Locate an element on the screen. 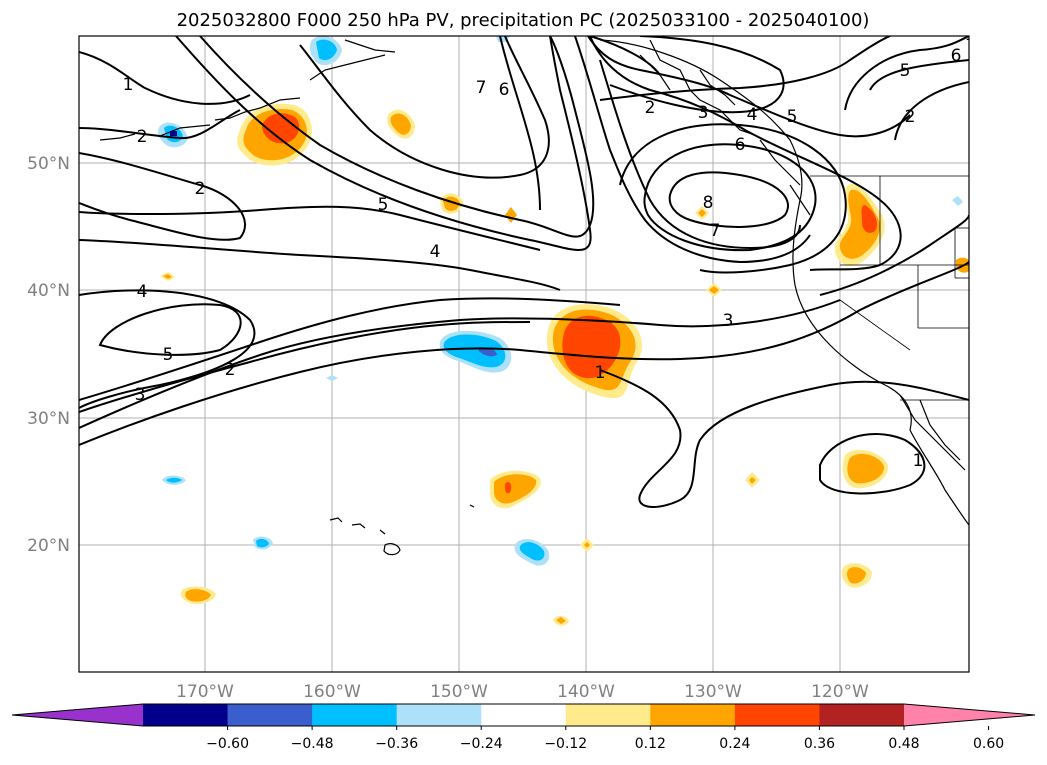  lon-label: 150°W is located at coordinates (459, 692).